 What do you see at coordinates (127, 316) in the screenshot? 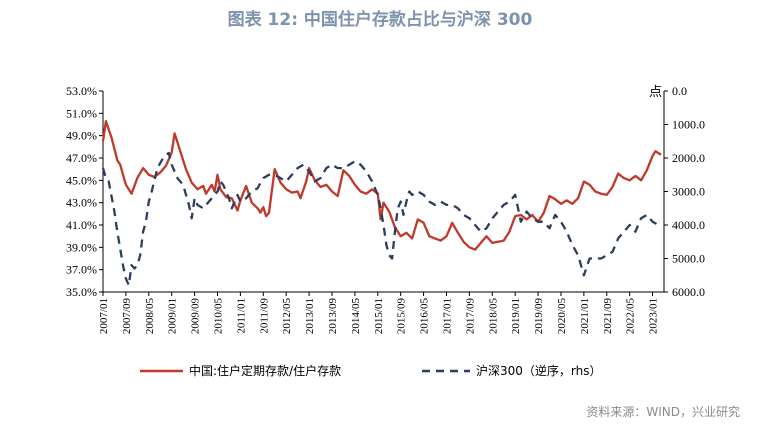
I see `x-tick-label: 2007/09` at bounding box center [127, 316].